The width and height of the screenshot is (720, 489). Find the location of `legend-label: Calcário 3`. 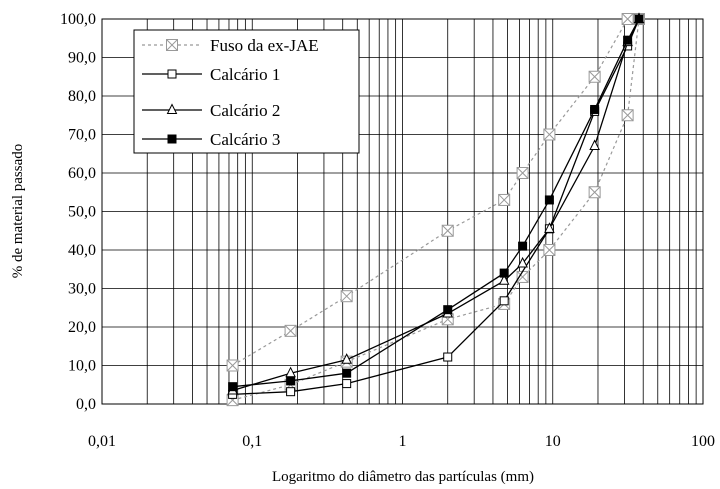

legend-label: Calcário 3 is located at coordinates (245, 139).